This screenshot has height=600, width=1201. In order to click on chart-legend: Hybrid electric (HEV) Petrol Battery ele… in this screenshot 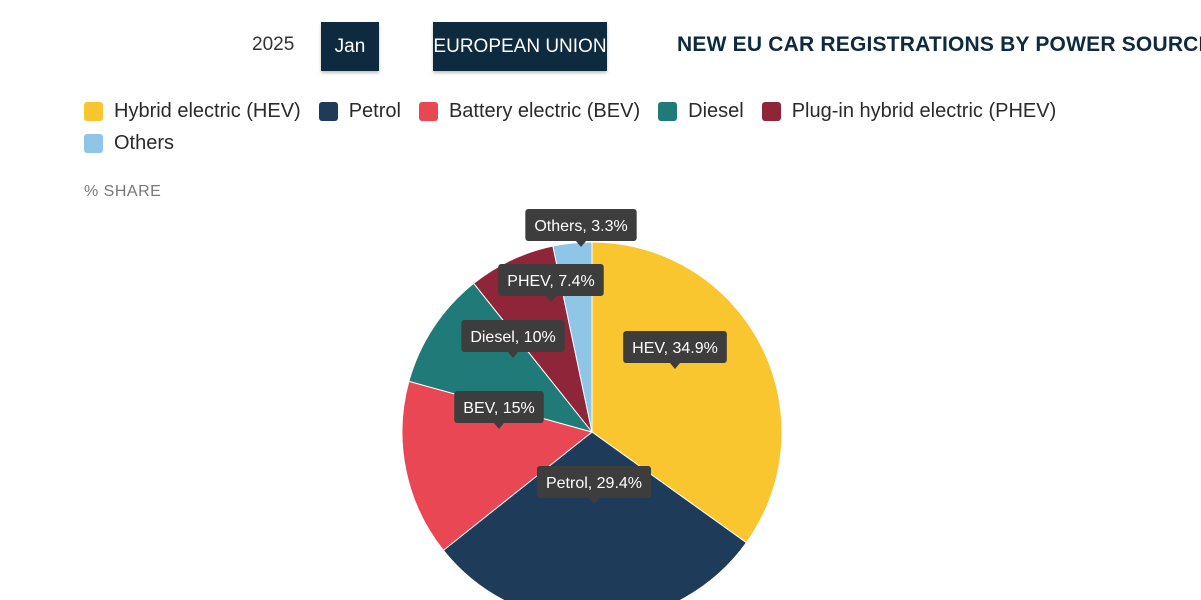, I will do `click(589, 127)`.